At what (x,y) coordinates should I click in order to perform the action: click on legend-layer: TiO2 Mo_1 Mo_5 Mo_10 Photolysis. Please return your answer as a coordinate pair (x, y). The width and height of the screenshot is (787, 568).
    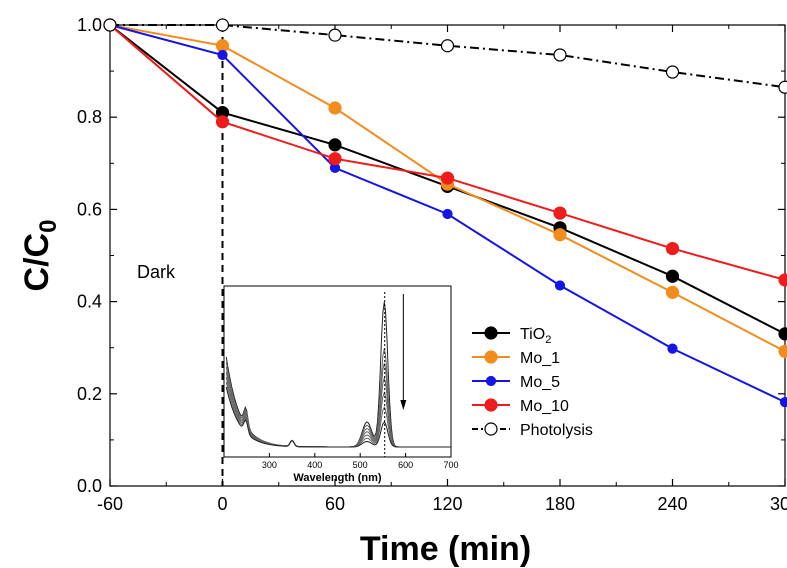
    Looking at the image, I should click on (532, 382).